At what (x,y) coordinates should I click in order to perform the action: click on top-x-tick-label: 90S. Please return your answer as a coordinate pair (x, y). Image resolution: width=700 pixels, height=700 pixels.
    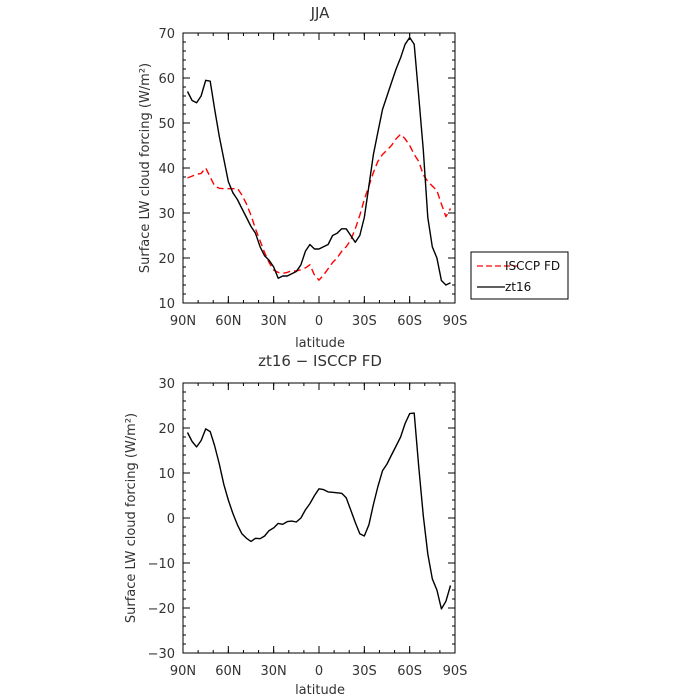
    Looking at the image, I should click on (455, 321).